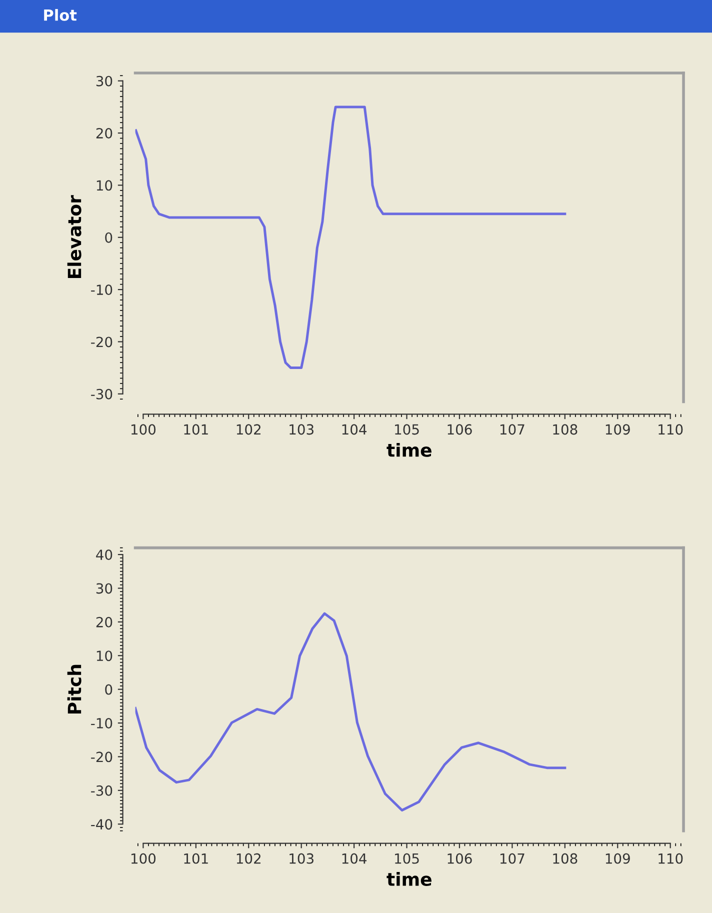  Describe the element at coordinates (350, 712) in the screenshot. I see `line-series` at that location.